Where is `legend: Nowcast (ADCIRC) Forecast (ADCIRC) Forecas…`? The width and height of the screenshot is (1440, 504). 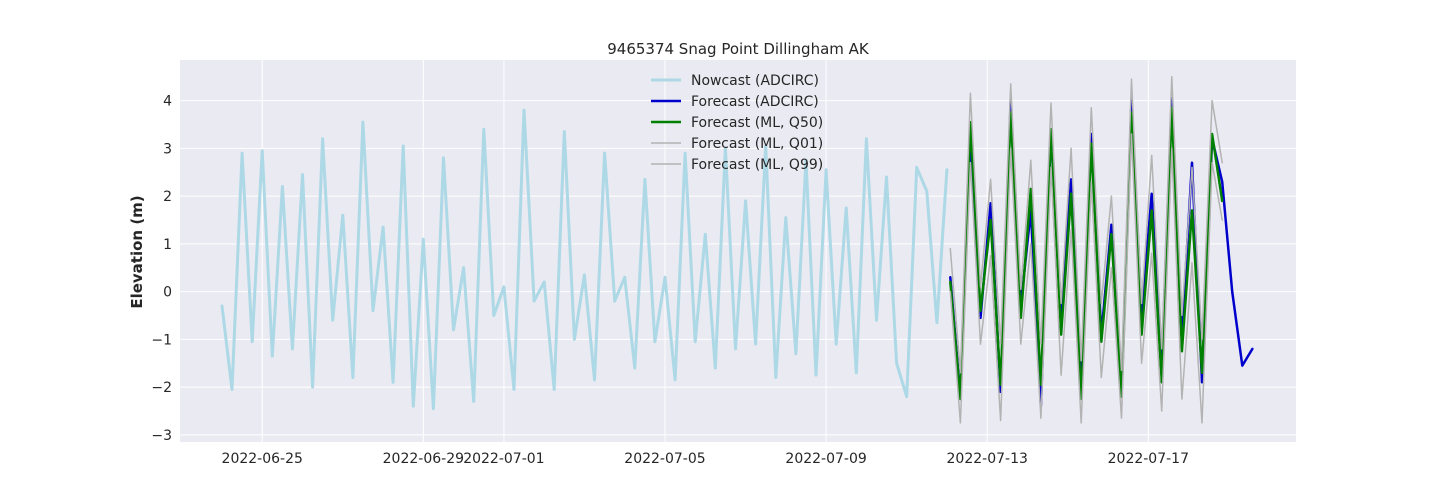
legend: Nowcast (ADCIRC) Forecast (ADCIRC) Forecas… is located at coordinates (737, 123).